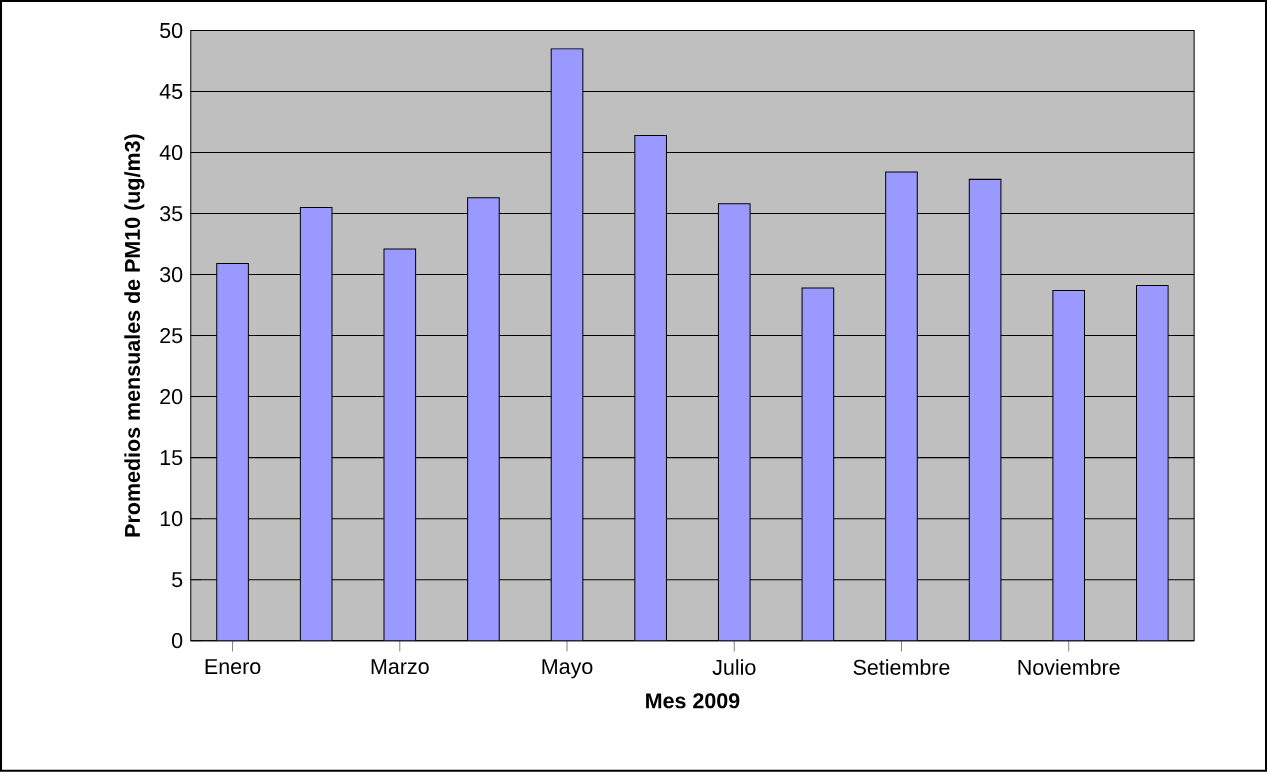 The height and width of the screenshot is (772, 1267). I want to click on x-tick-label: Mayo, so click(567, 669).